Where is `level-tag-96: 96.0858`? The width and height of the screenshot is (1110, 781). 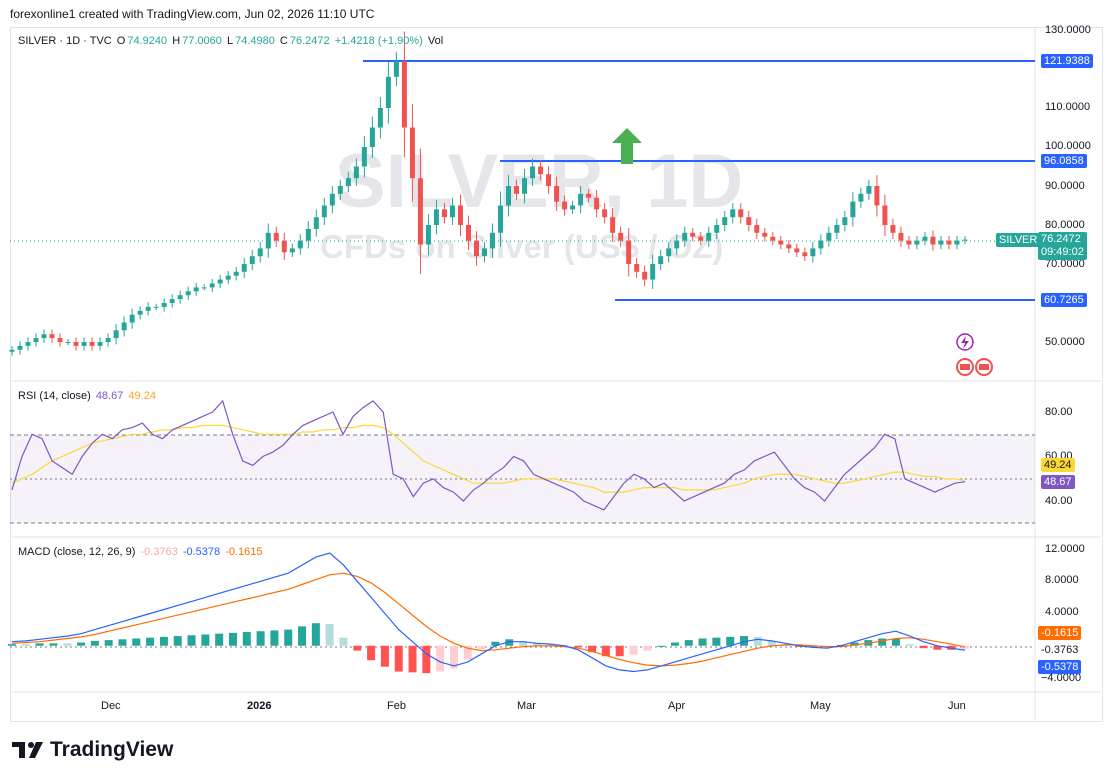 level-tag-96: 96.0858 is located at coordinates (1064, 161).